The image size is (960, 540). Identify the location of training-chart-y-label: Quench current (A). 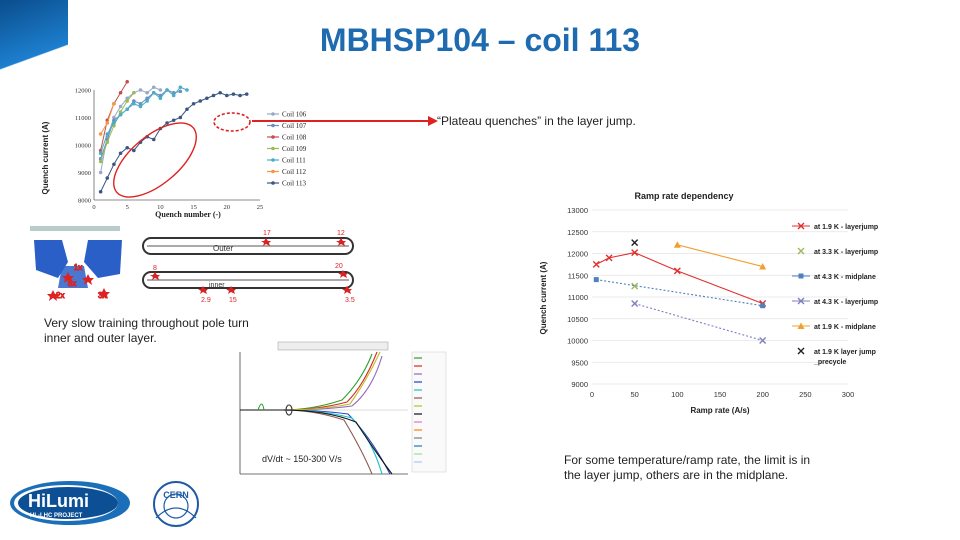
(45, 157).